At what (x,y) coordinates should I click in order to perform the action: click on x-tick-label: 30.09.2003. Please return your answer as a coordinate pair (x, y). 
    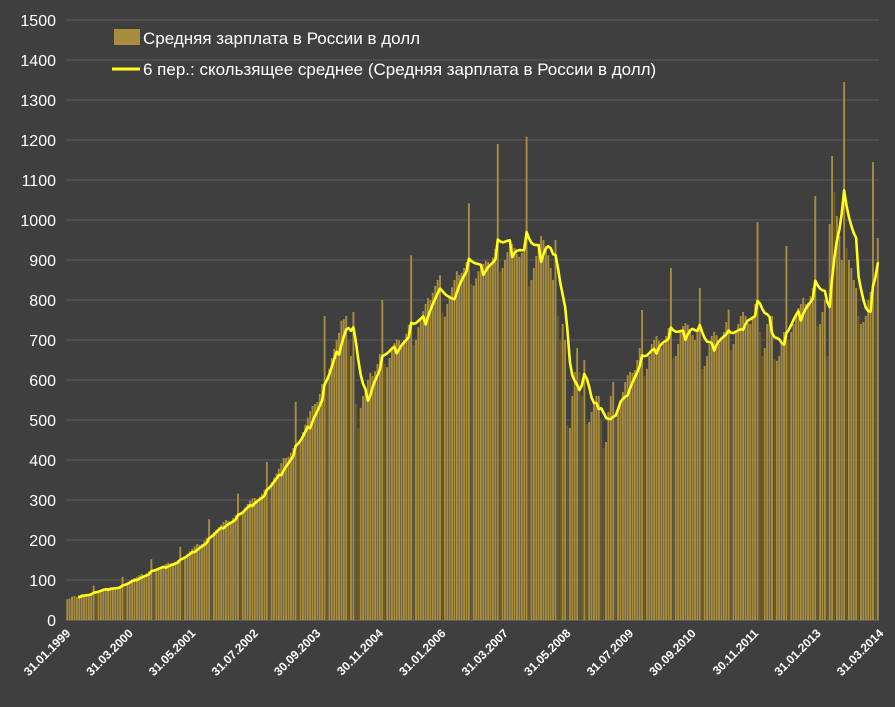
    Looking at the image, I should click on (297, 652).